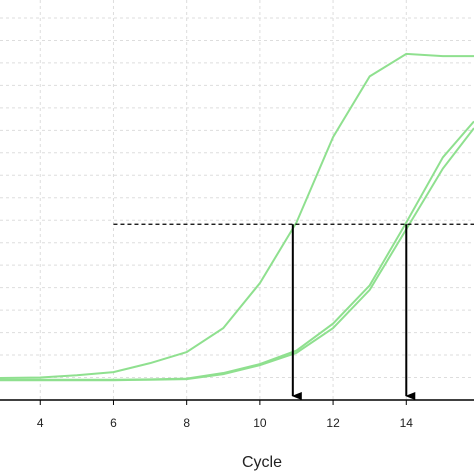 The height and width of the screenshot is (474, 474). Describe the element at coordinates (260, 423) in the screenshot. I see `x-tick-label: 10` at that location.